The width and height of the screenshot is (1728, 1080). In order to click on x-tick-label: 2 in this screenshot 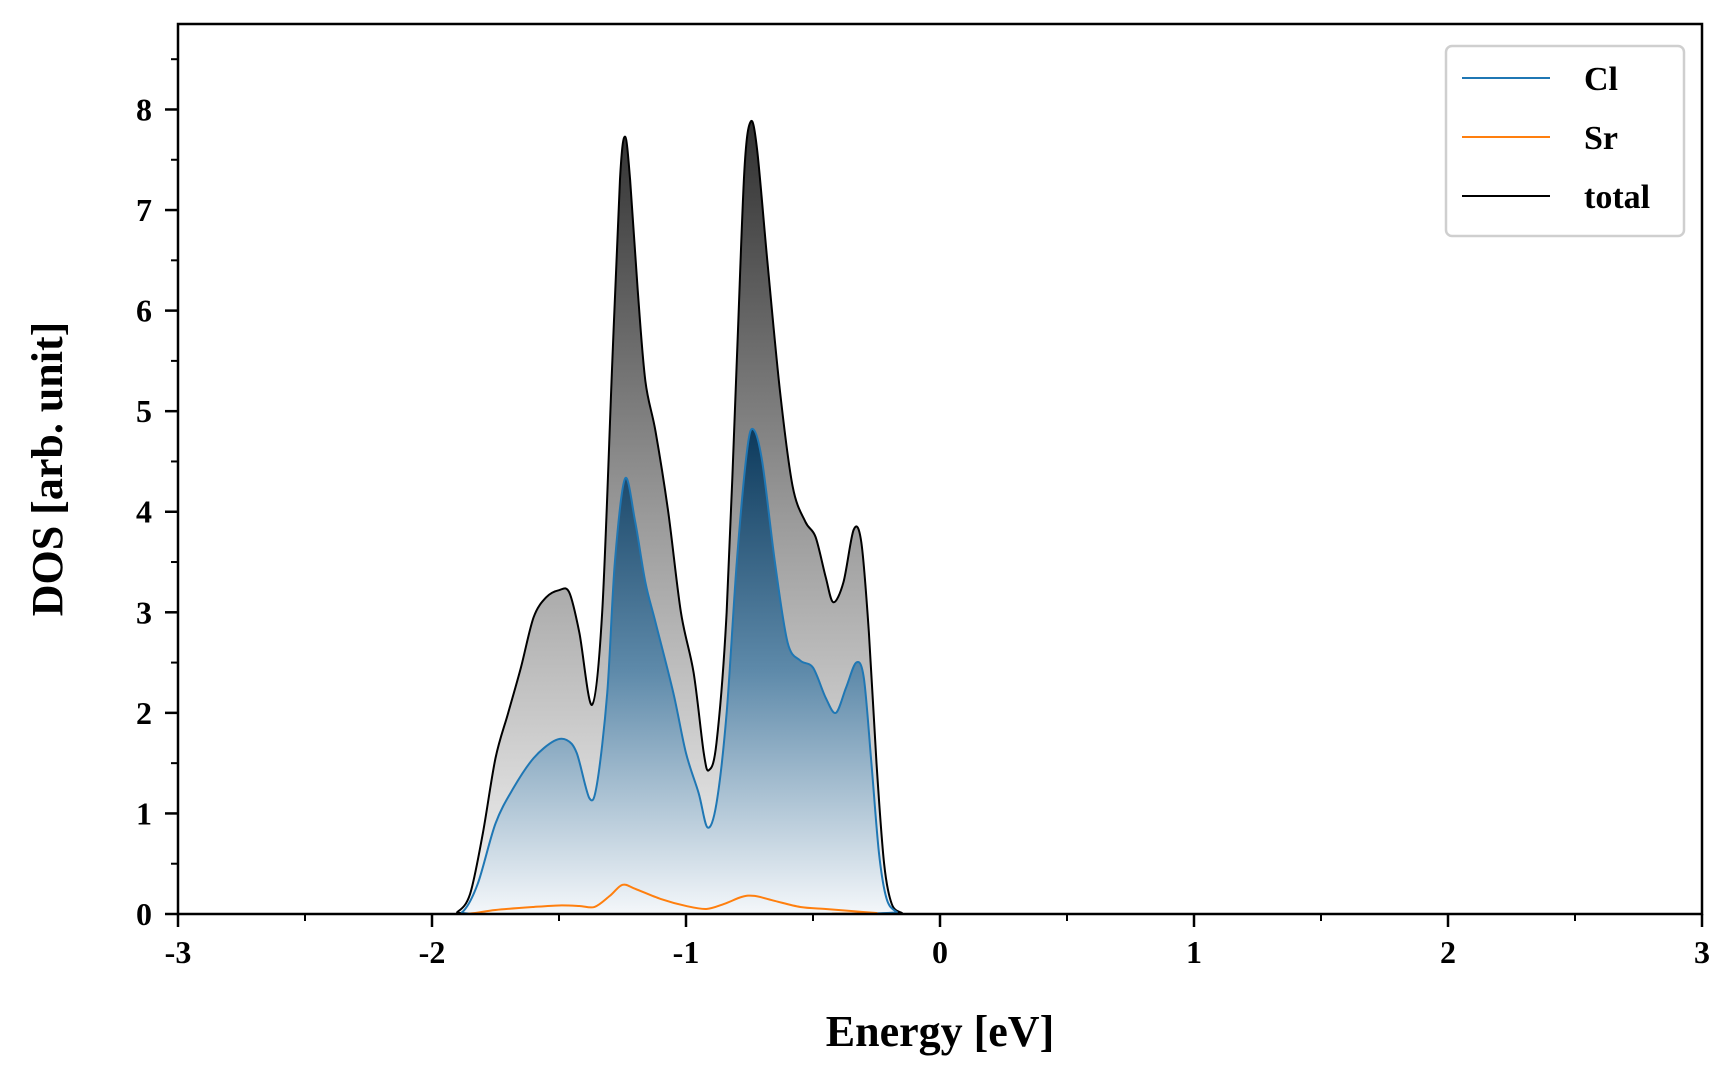, I will do `click(1448, 952)`.